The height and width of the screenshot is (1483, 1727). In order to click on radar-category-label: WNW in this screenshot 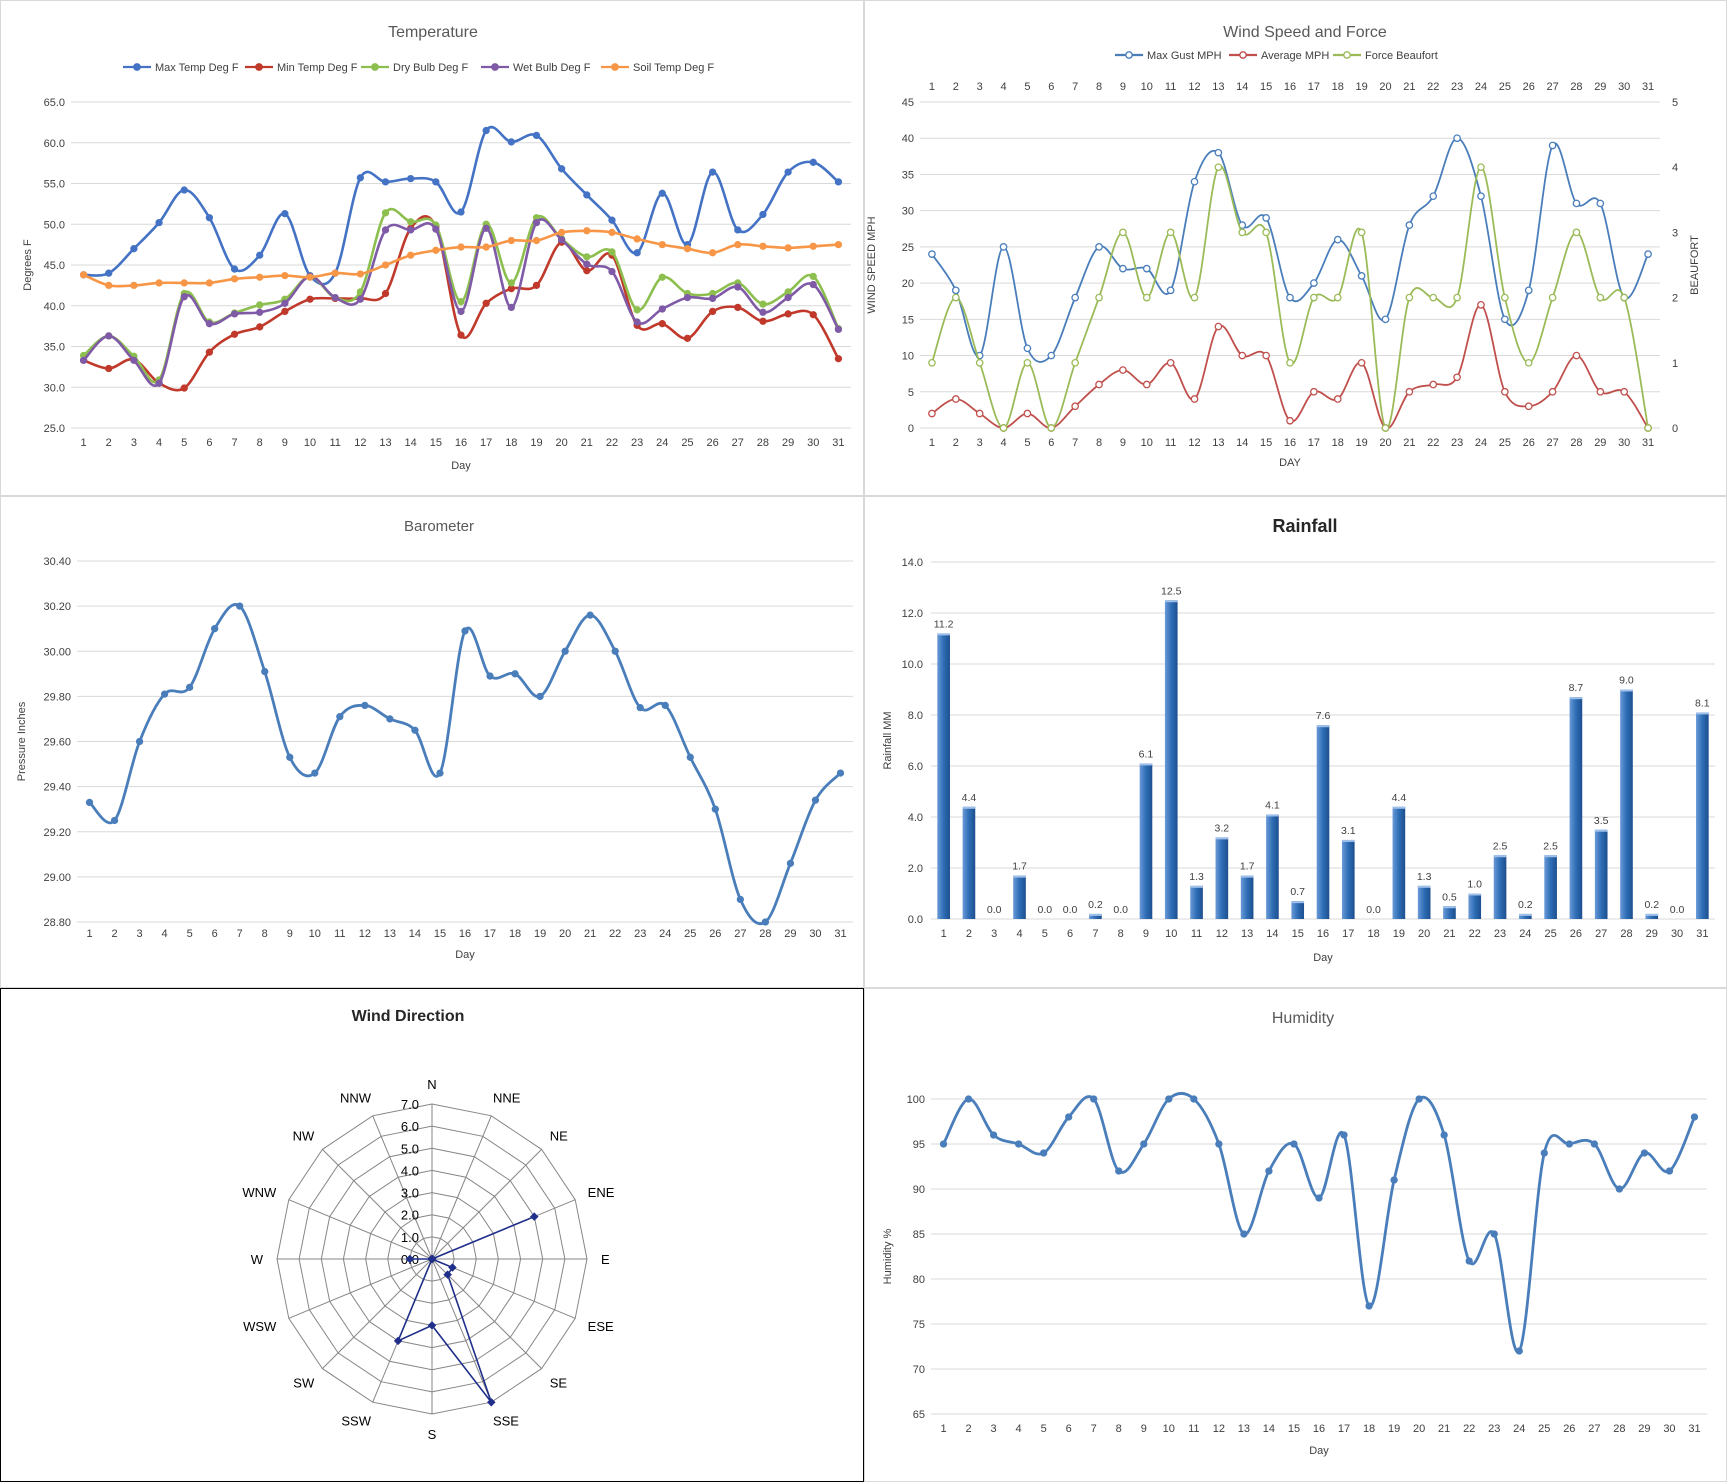, I will do `click(259, 1192)`.